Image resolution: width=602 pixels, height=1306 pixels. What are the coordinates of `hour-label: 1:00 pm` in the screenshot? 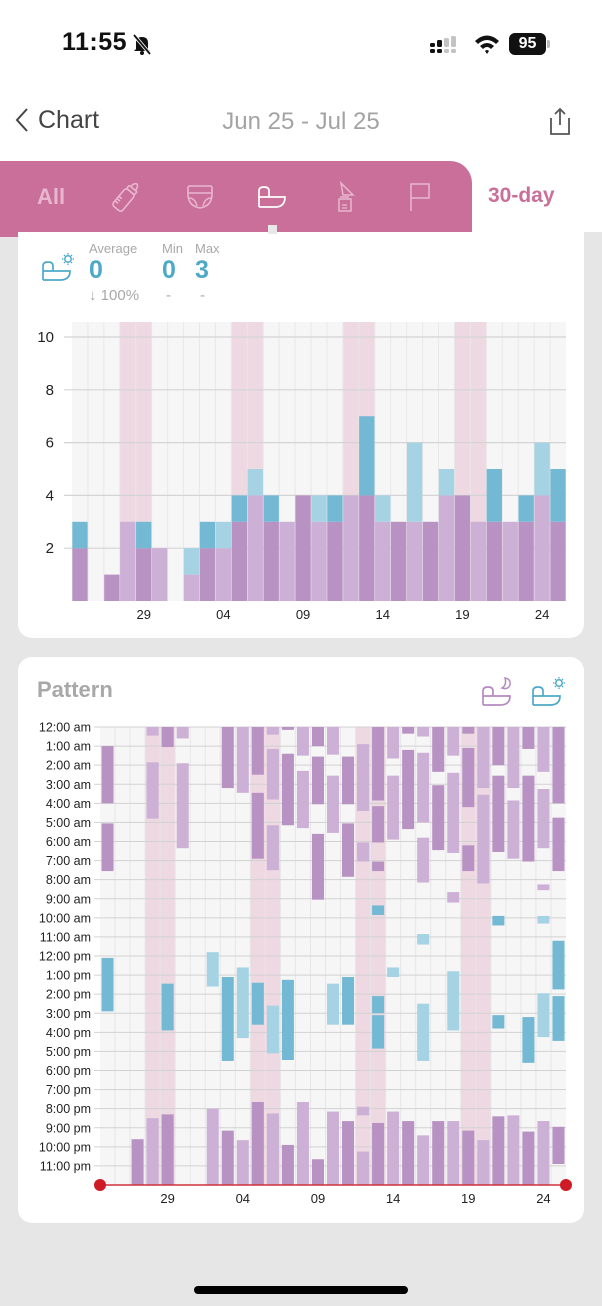 It's located at (68, 976).